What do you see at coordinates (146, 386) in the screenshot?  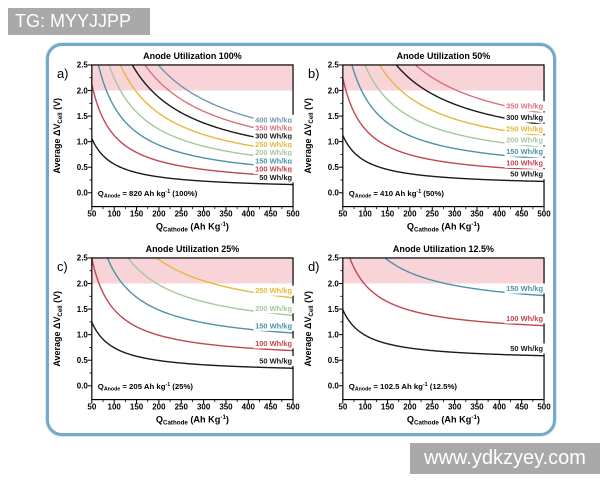 I see `q-anode-annotation: QAnode = 205 Ah kg-1 (25%)` at bounding box center [146, 386].